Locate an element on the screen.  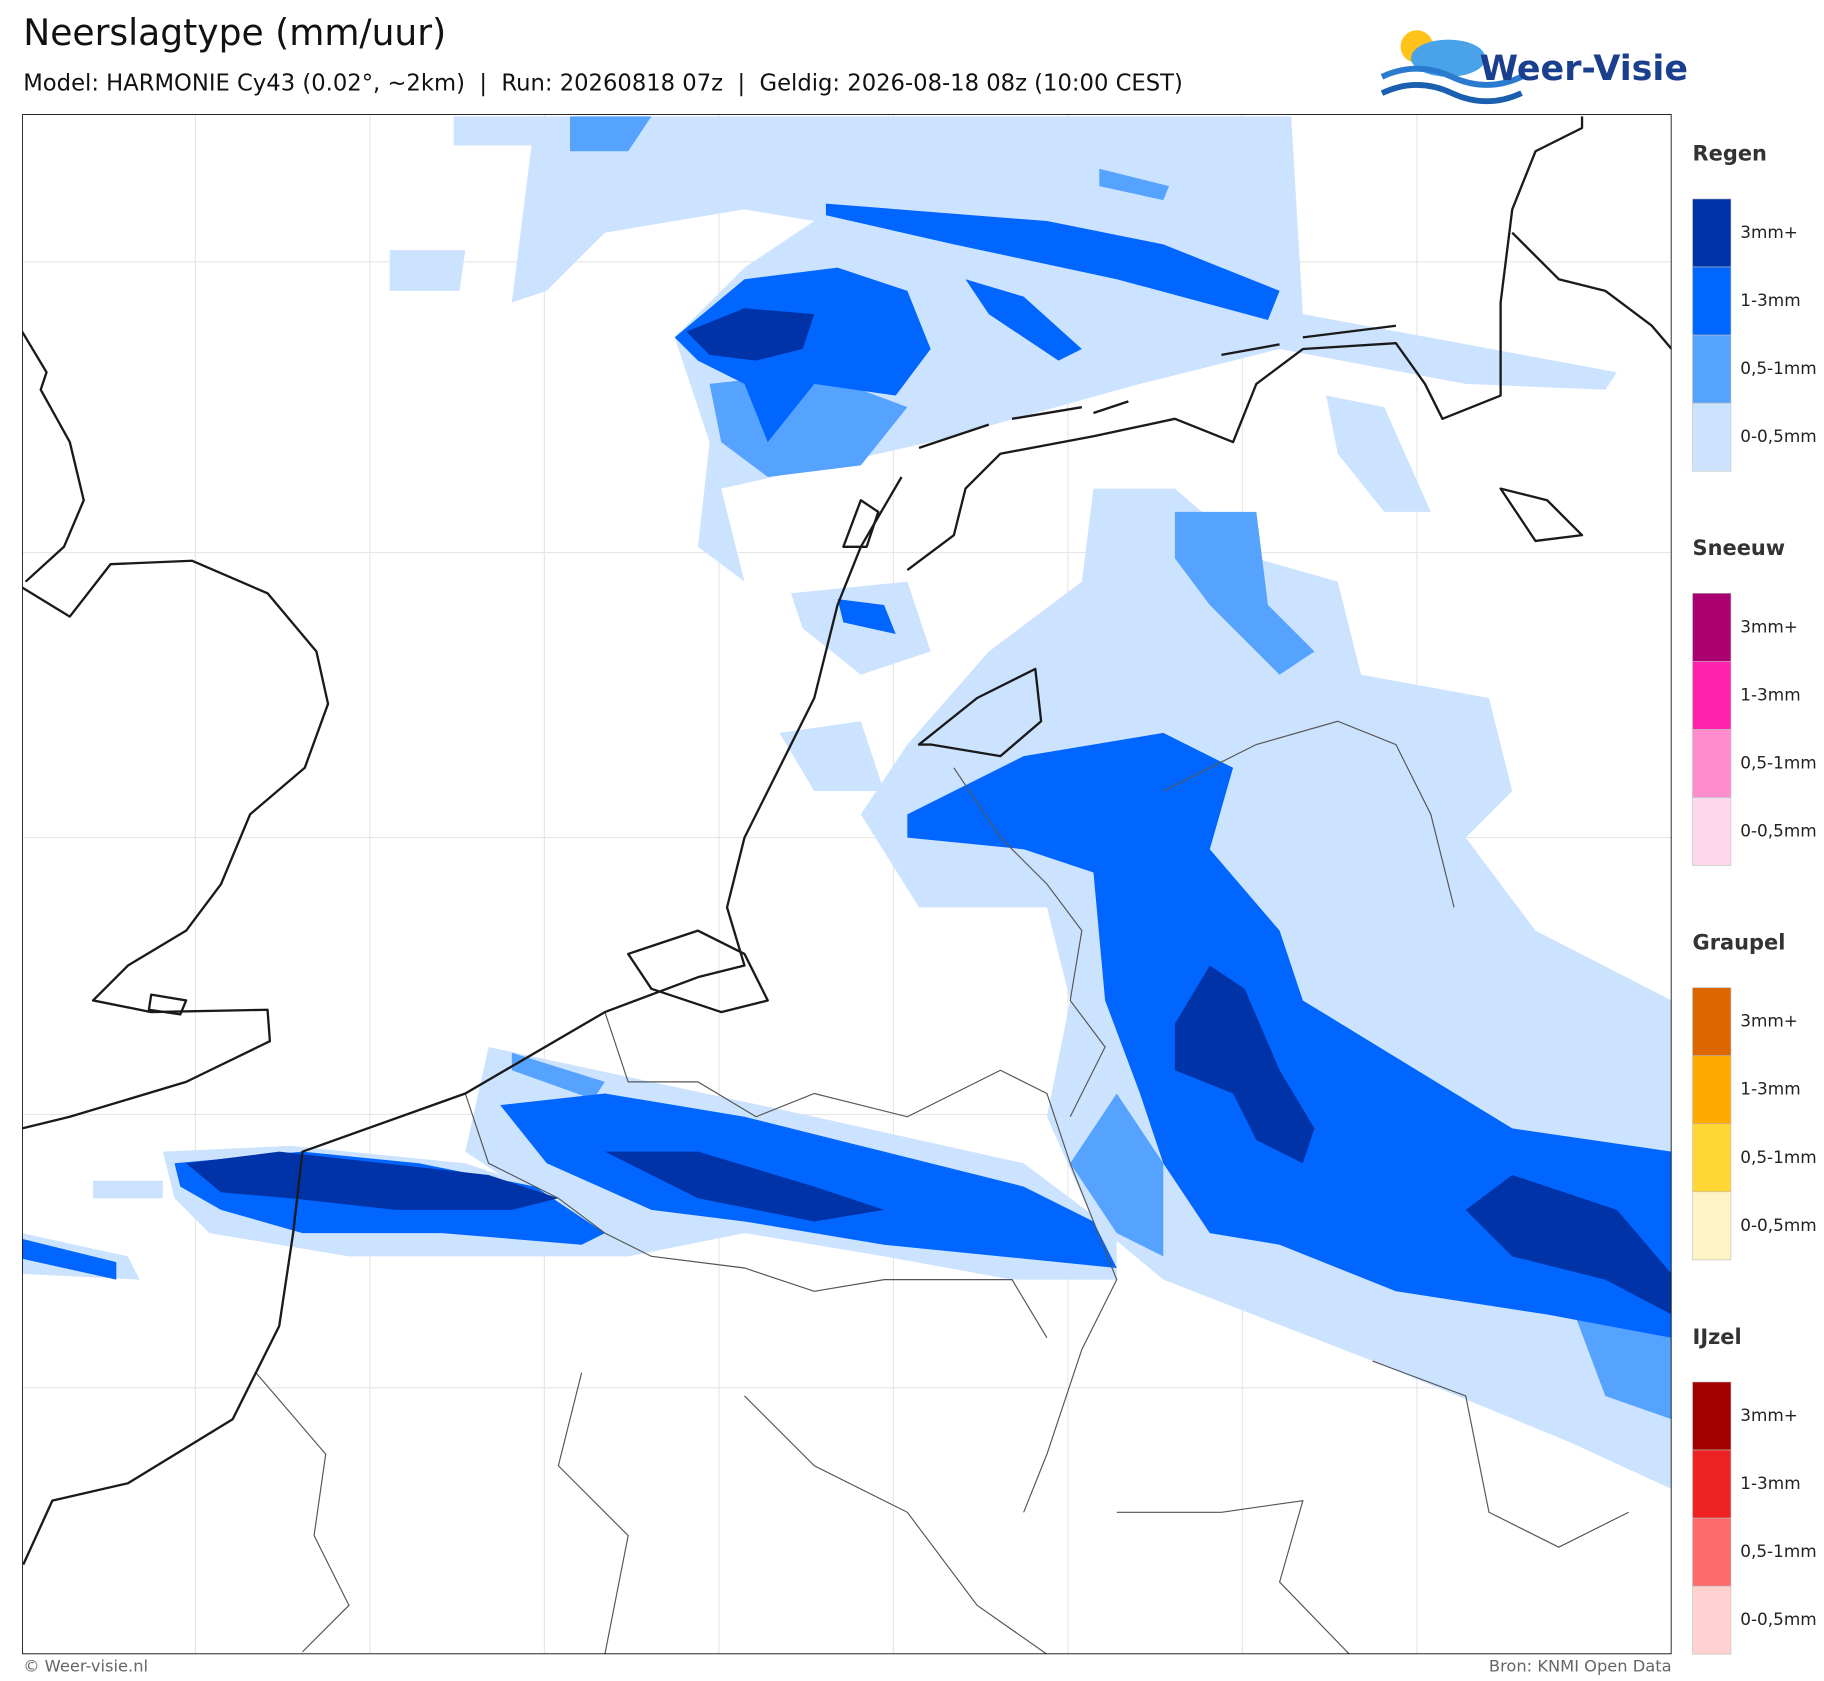
footer-left: © Weer-visie.nl is located at coordinates (85, 1666).